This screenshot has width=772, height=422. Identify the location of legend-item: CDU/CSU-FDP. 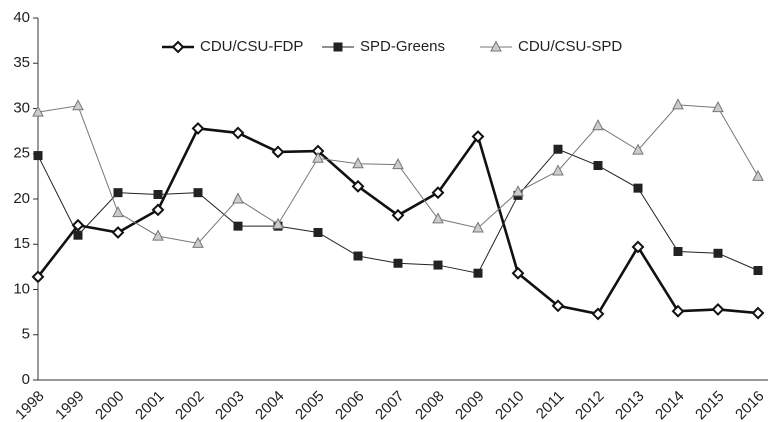
(232, 46).